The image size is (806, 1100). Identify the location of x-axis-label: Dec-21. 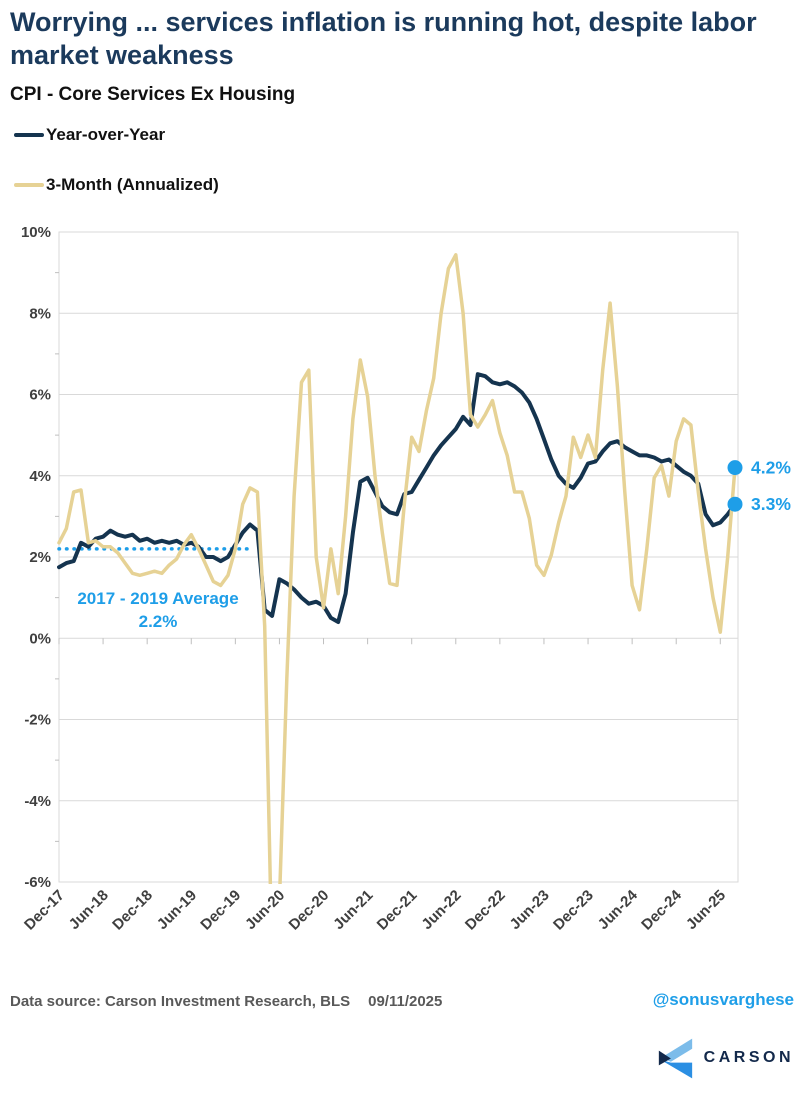
(397, 910).